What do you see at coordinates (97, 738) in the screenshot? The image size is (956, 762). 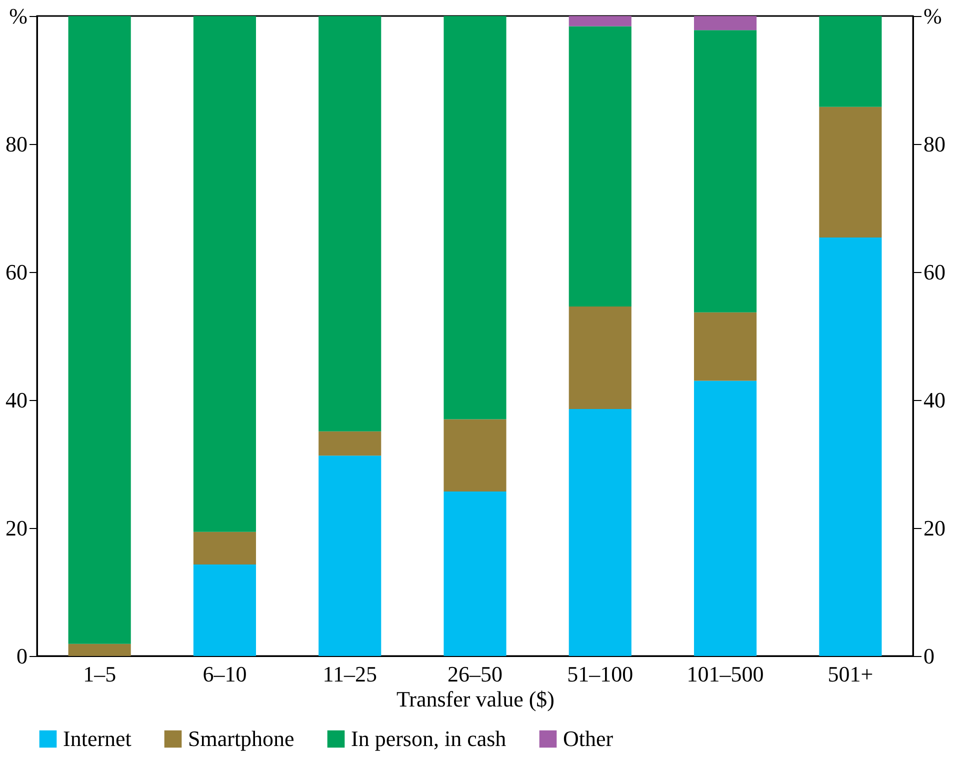 I see `legend-label: Internet` at bounding box center [97, 738].